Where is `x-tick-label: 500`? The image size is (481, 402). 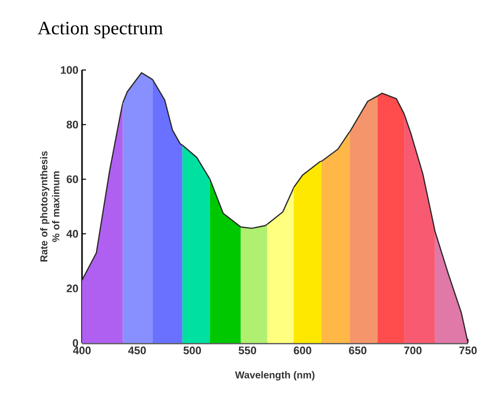
x-tick-label: 500 is located at coordinates (192, 350).